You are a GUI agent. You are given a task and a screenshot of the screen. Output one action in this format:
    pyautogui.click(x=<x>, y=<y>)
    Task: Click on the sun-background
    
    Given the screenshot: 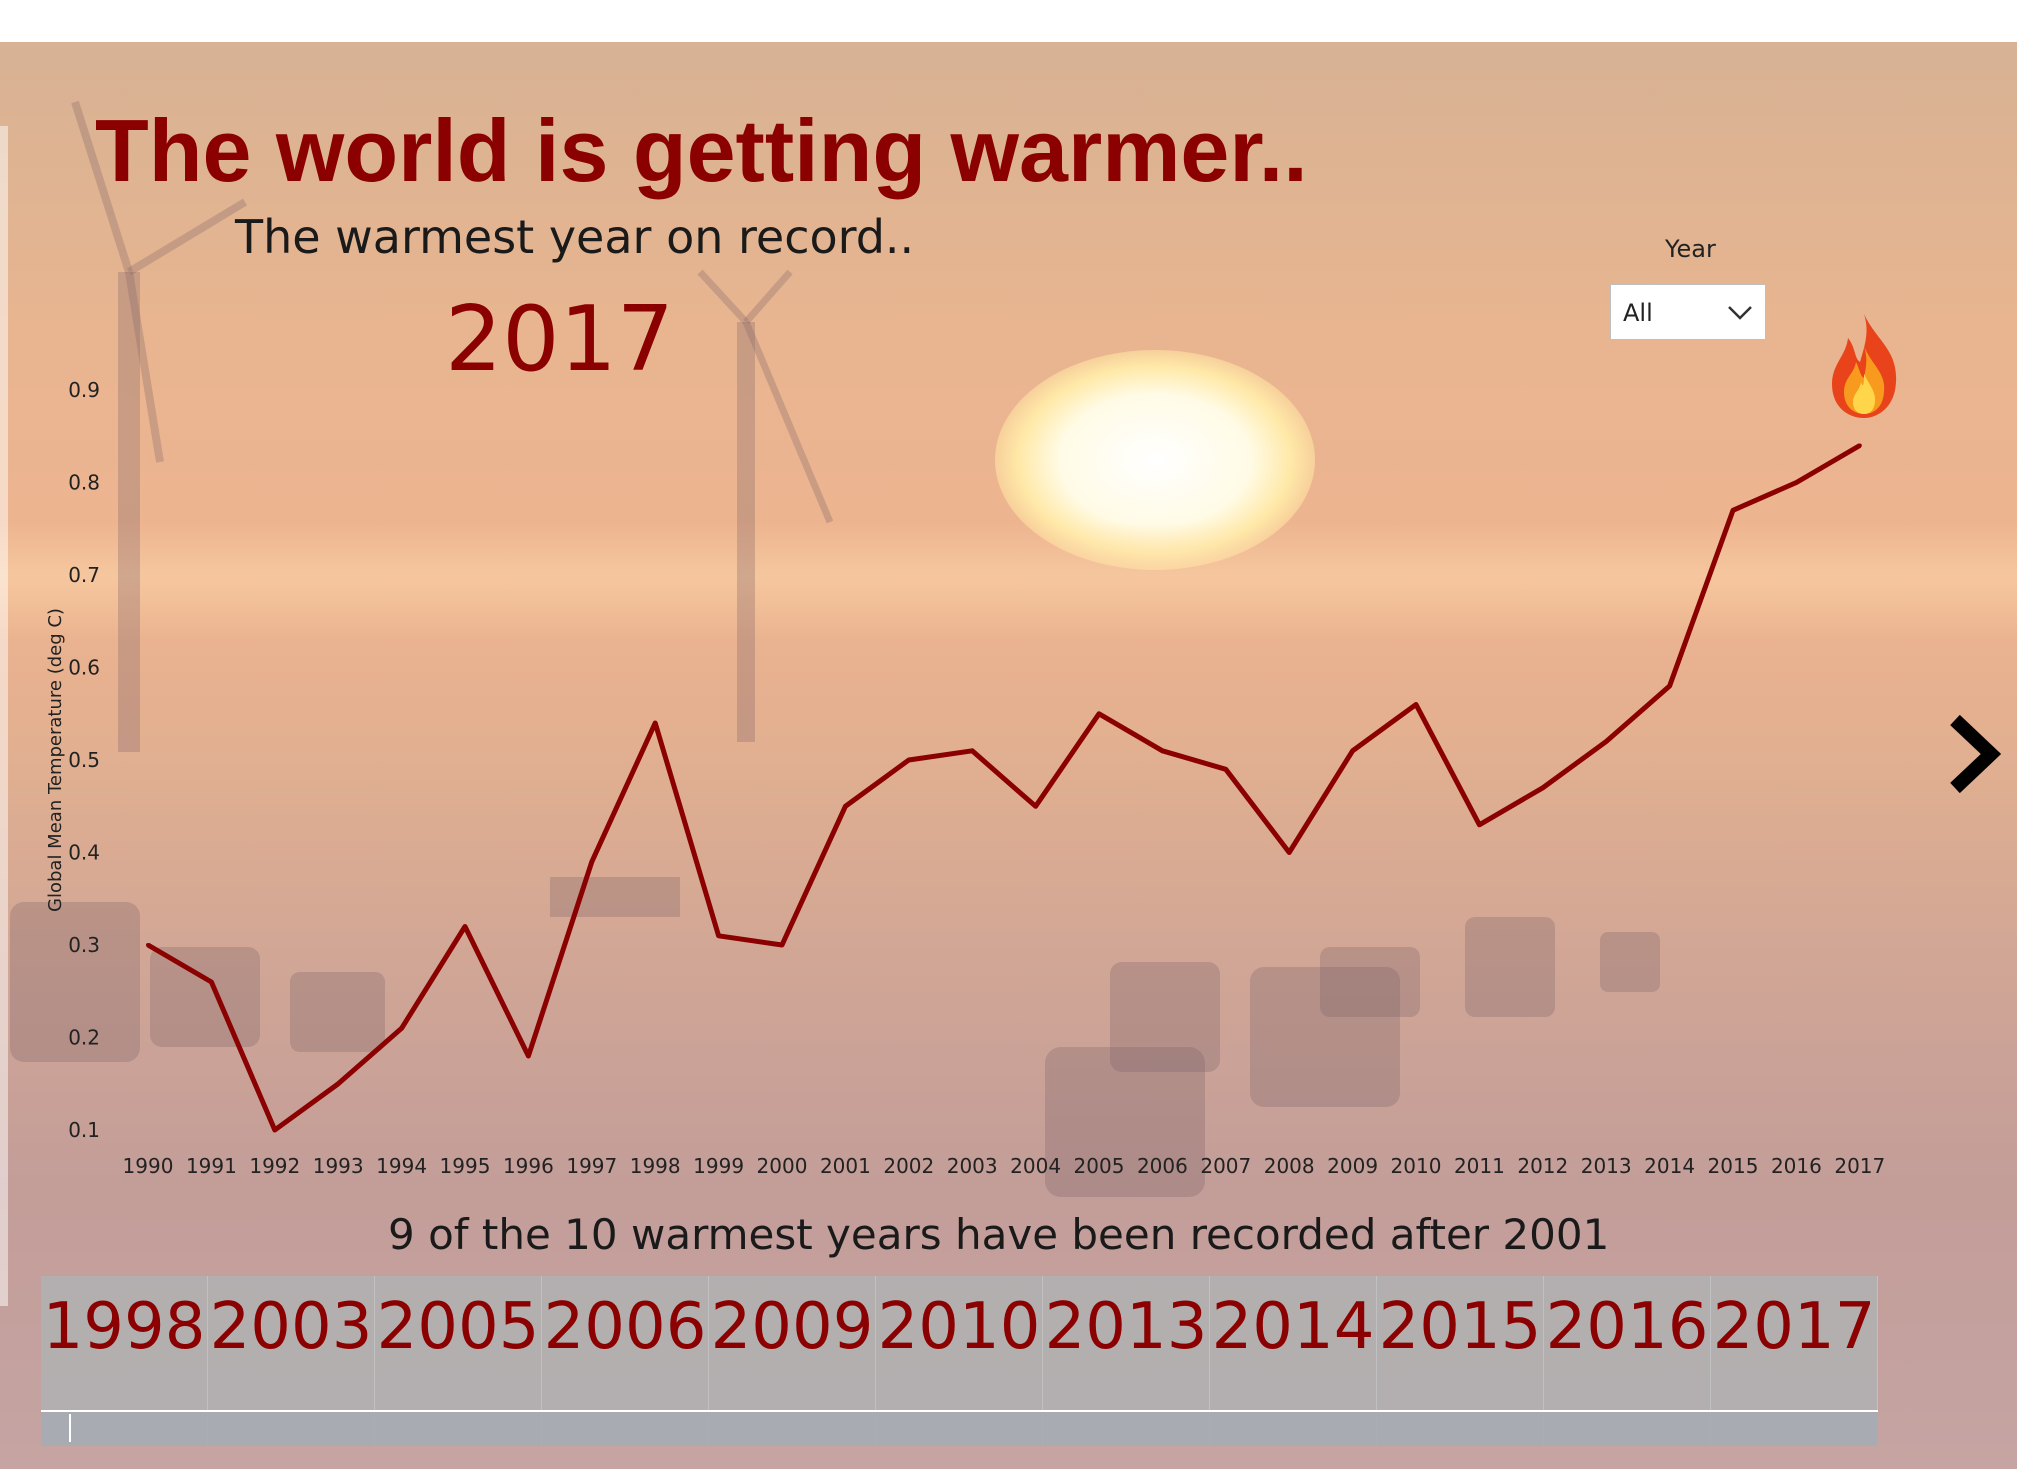 What is the action you would take?
    pyautogui.click(x=1155, y=460)
    